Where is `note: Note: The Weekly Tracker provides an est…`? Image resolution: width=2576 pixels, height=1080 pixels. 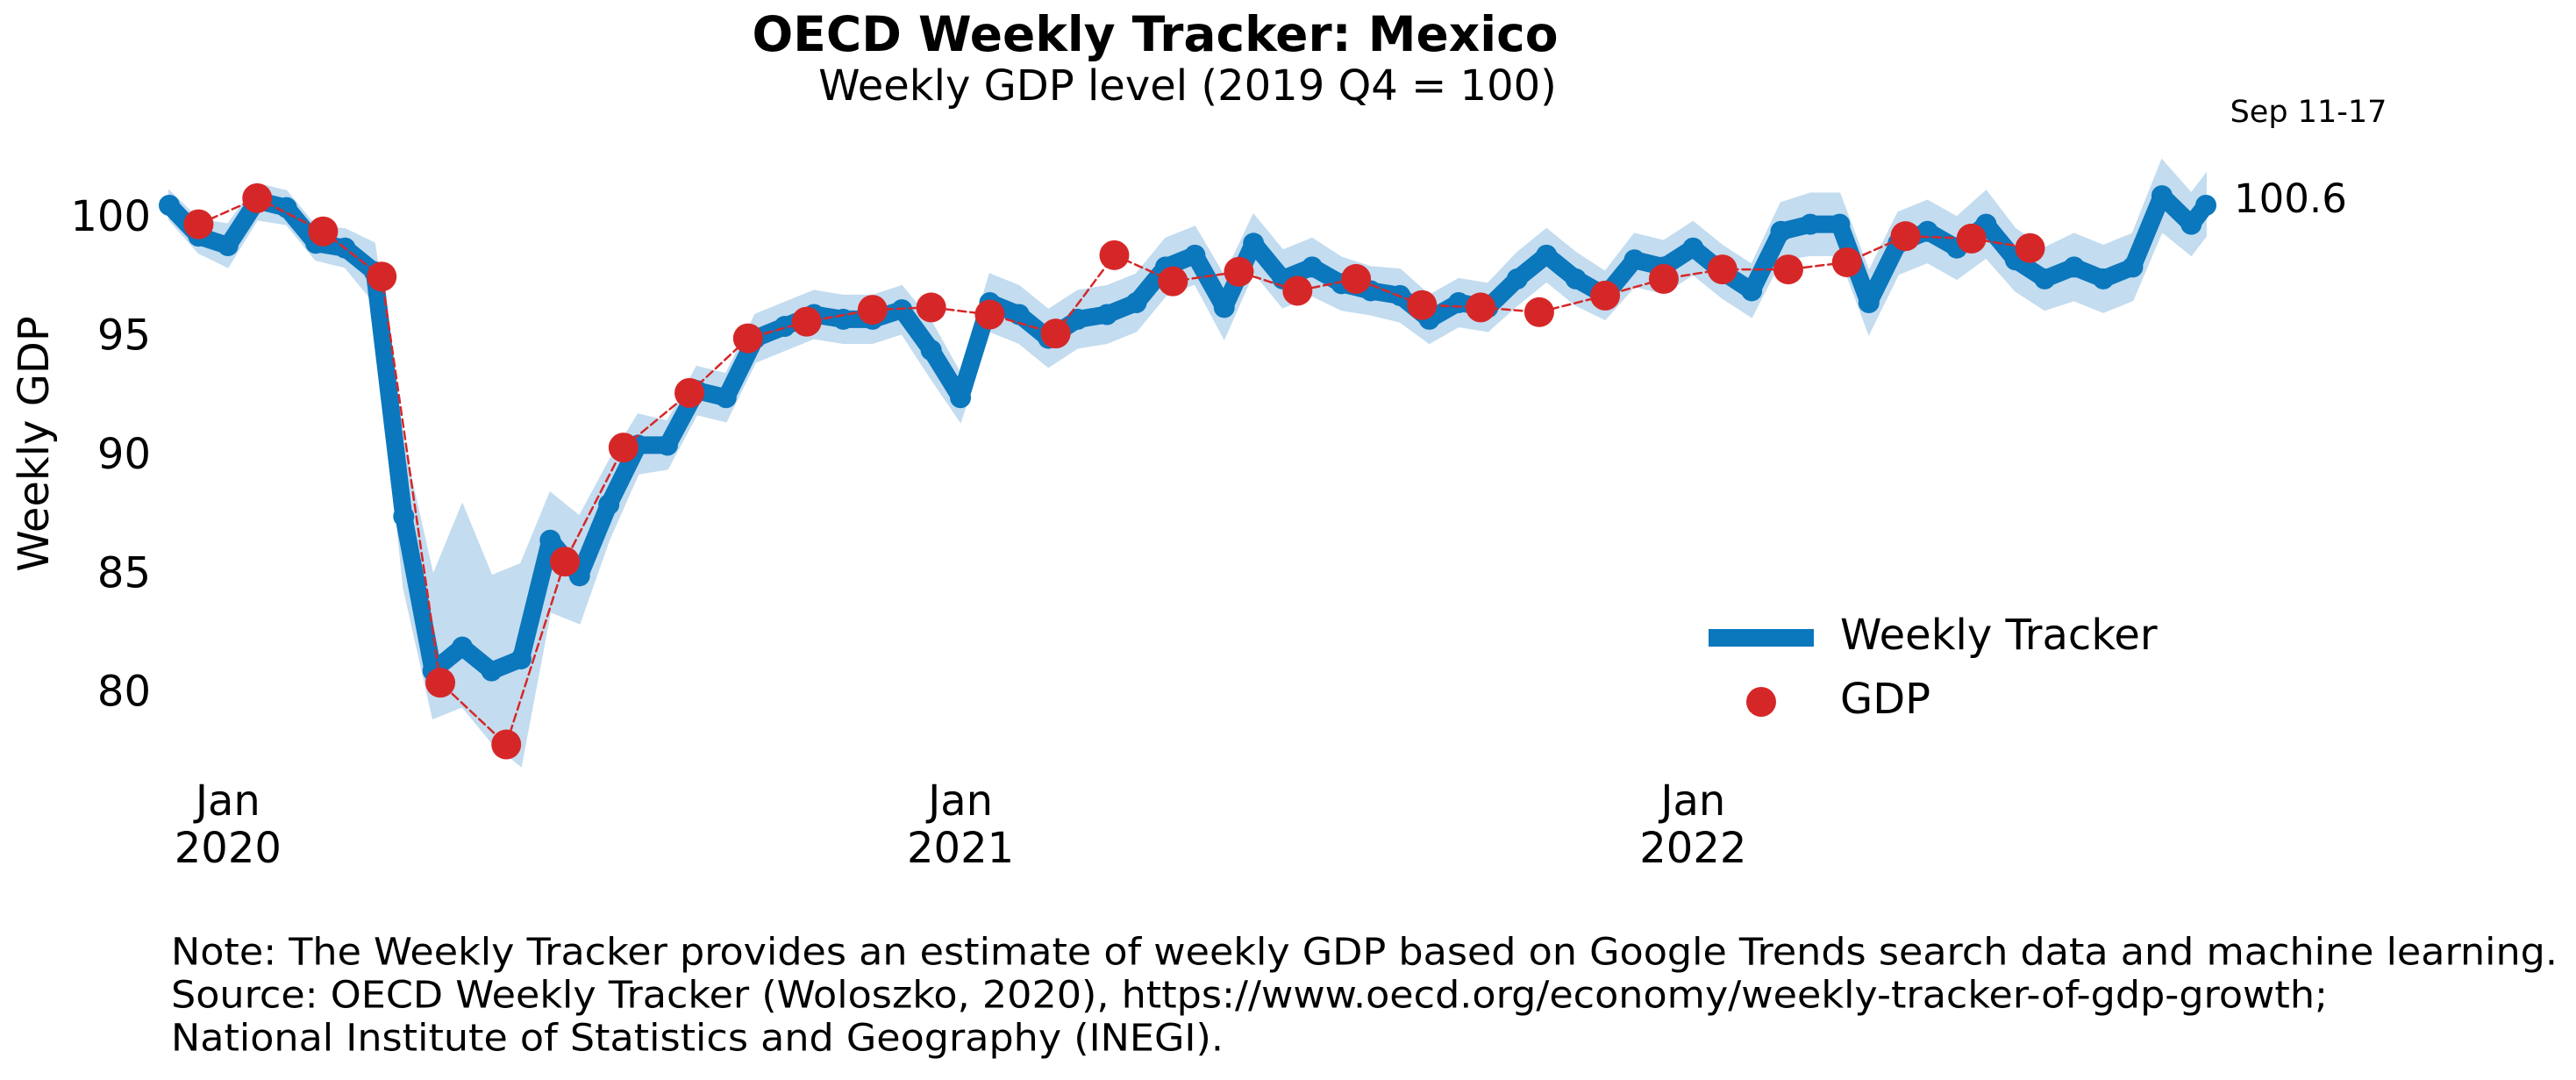
note: Note: The Weekly Tracker provides an est… is located at coordinates (1365, 953).